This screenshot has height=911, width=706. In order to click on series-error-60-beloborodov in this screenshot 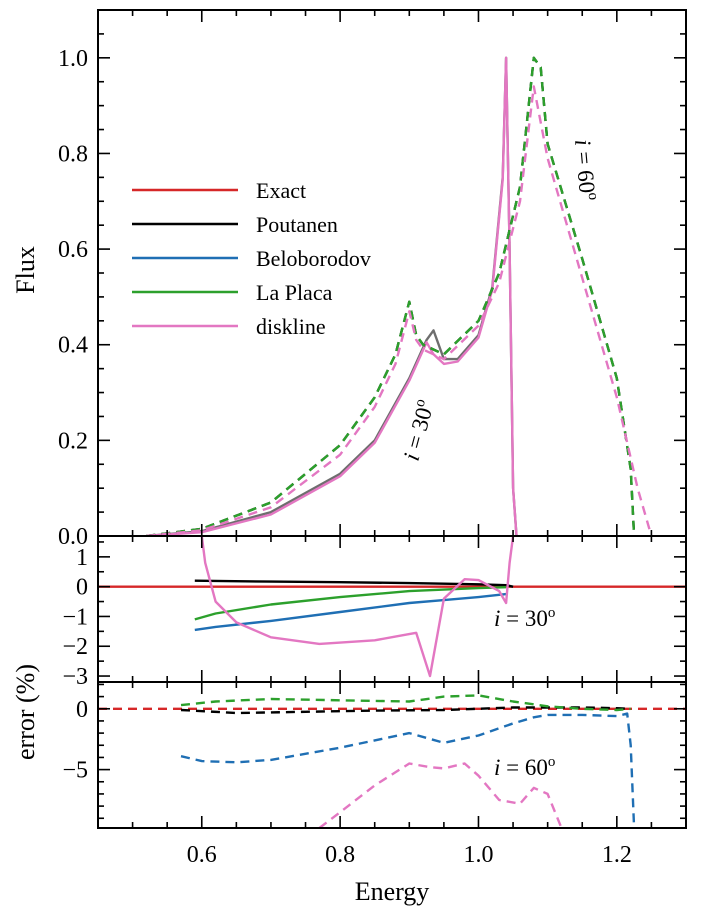, I will do `click(408, 770)`.